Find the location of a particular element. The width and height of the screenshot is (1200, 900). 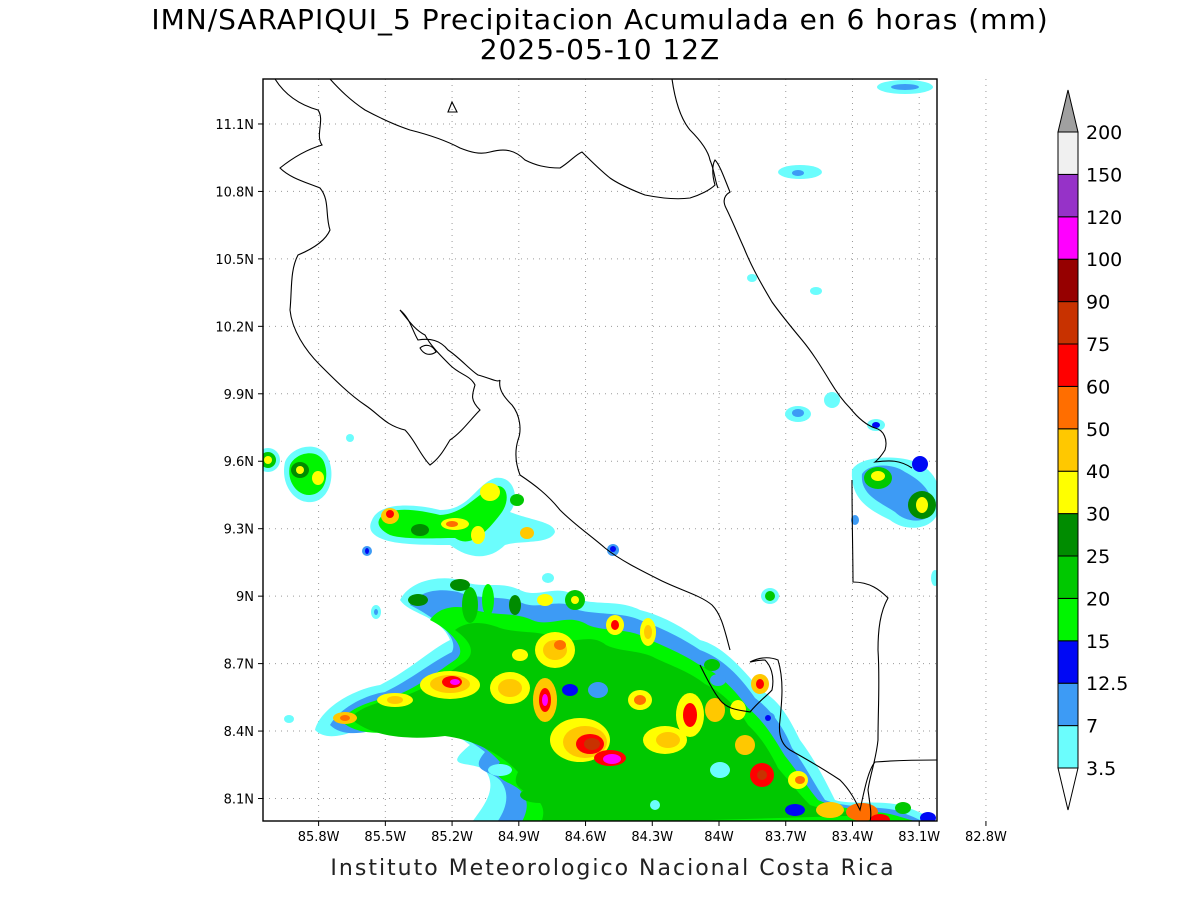

colorbar-level-label: 150 is located at coordinates (1104, 175).